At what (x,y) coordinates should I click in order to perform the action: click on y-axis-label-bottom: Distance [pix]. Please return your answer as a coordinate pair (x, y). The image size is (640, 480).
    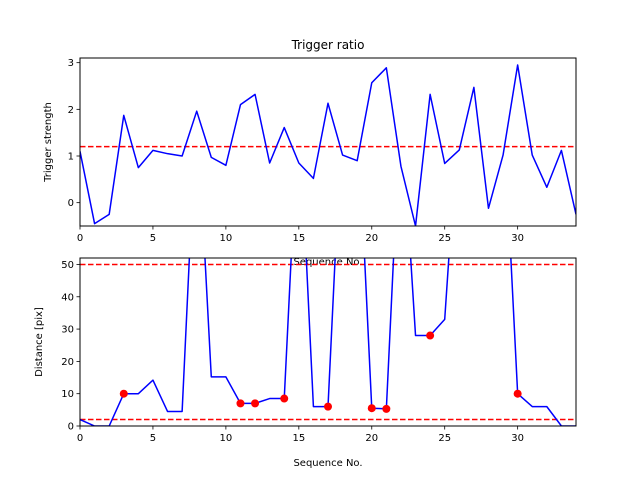
    Looking at the image, I should click on (39, 342).